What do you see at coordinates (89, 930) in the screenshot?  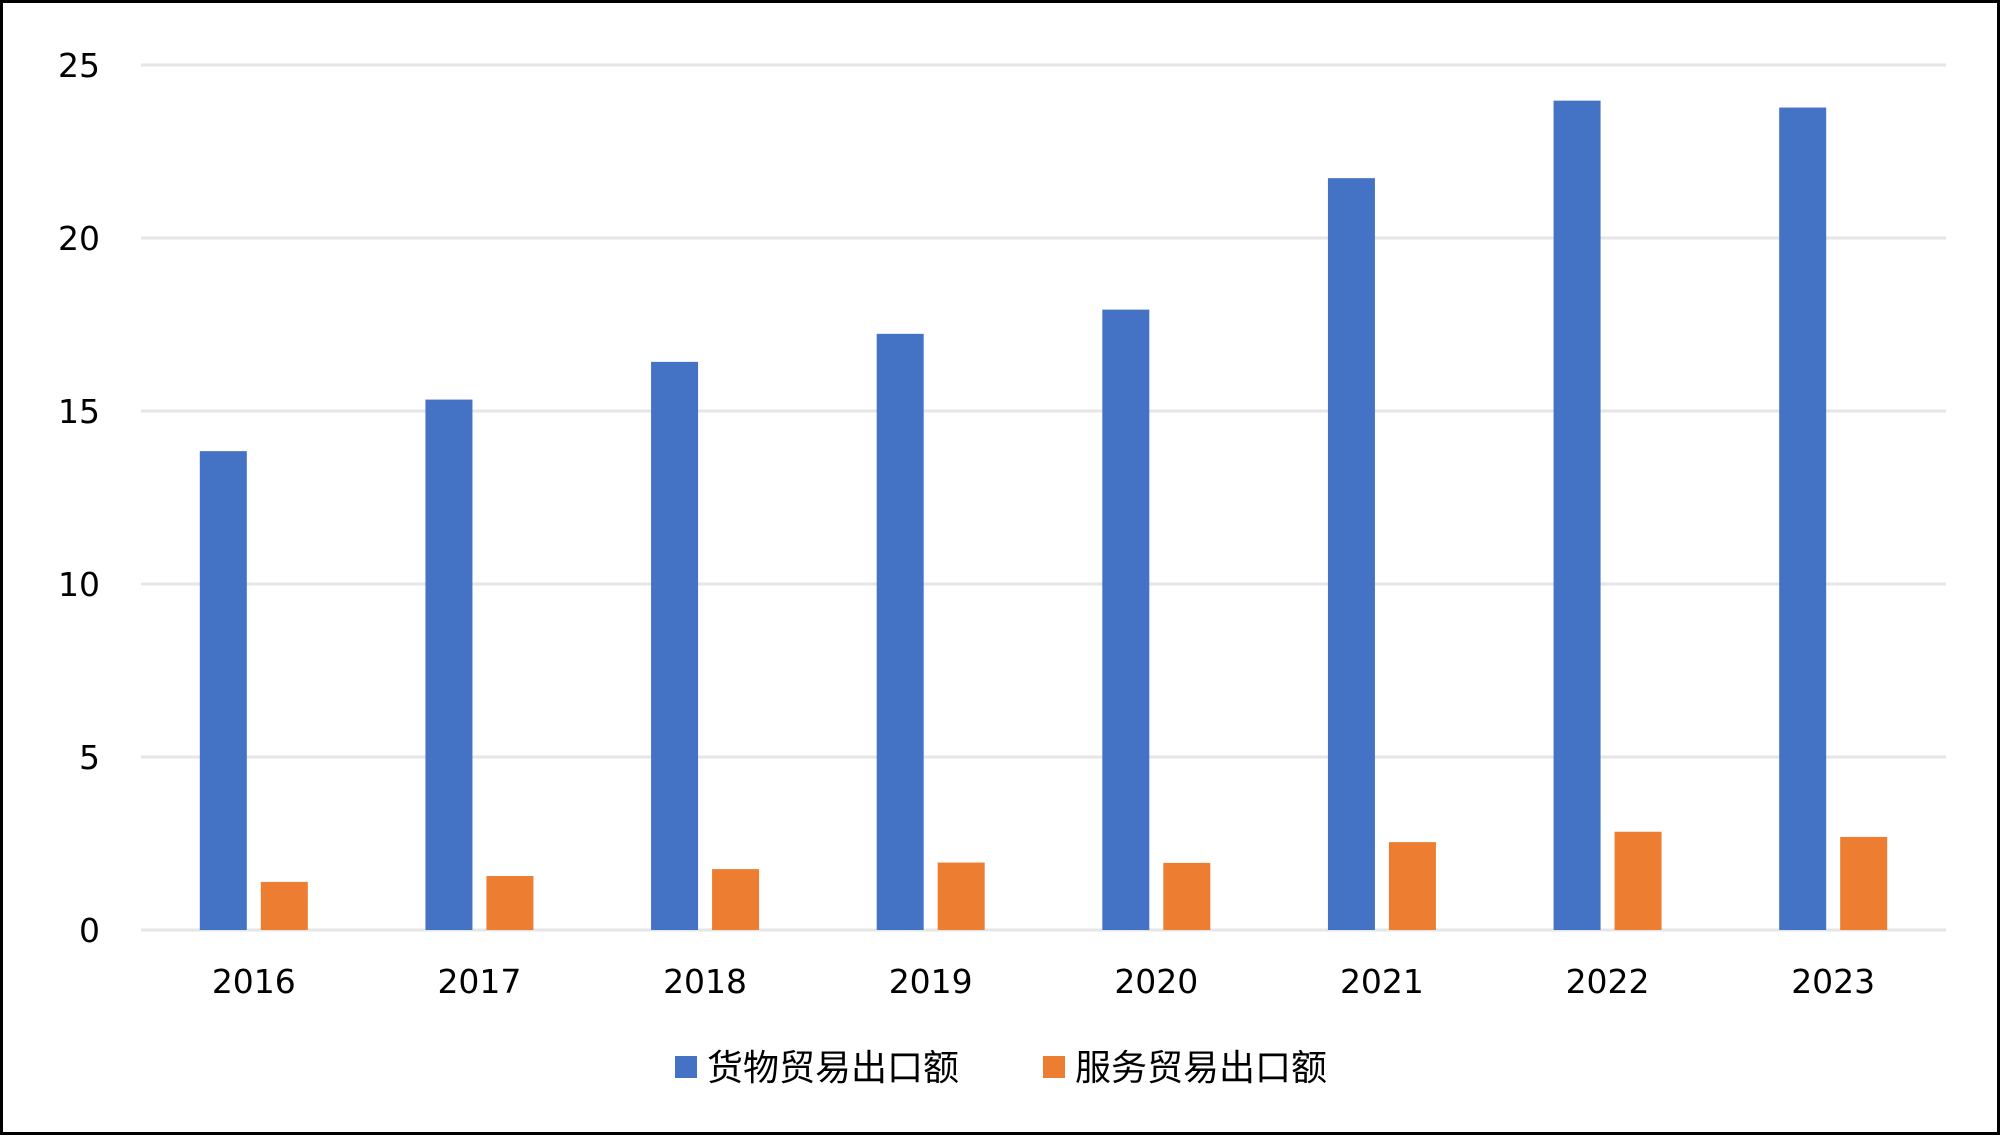 I see `y-tick-label: 0` at bounding box center [89, 930].